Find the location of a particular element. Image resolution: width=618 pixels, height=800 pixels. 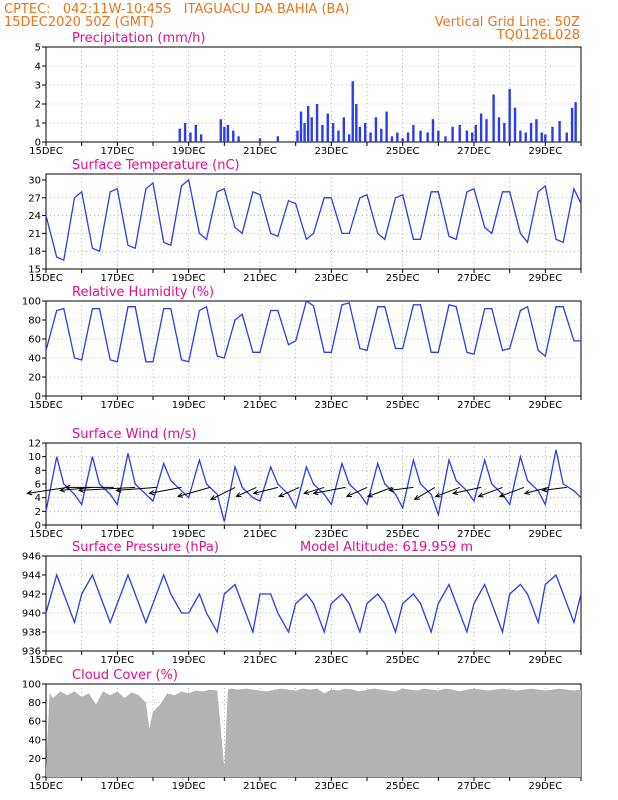

surface-temperature-title: Surface Temperature (nC) is located at coordinates (156, 165).